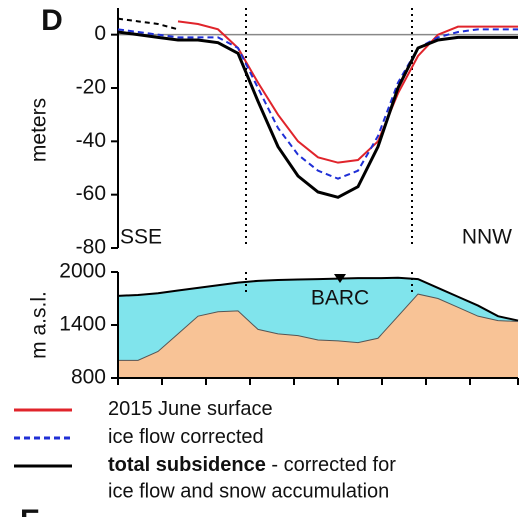  I want to click on legend-label: ice flow corrected, so click(186, 437).